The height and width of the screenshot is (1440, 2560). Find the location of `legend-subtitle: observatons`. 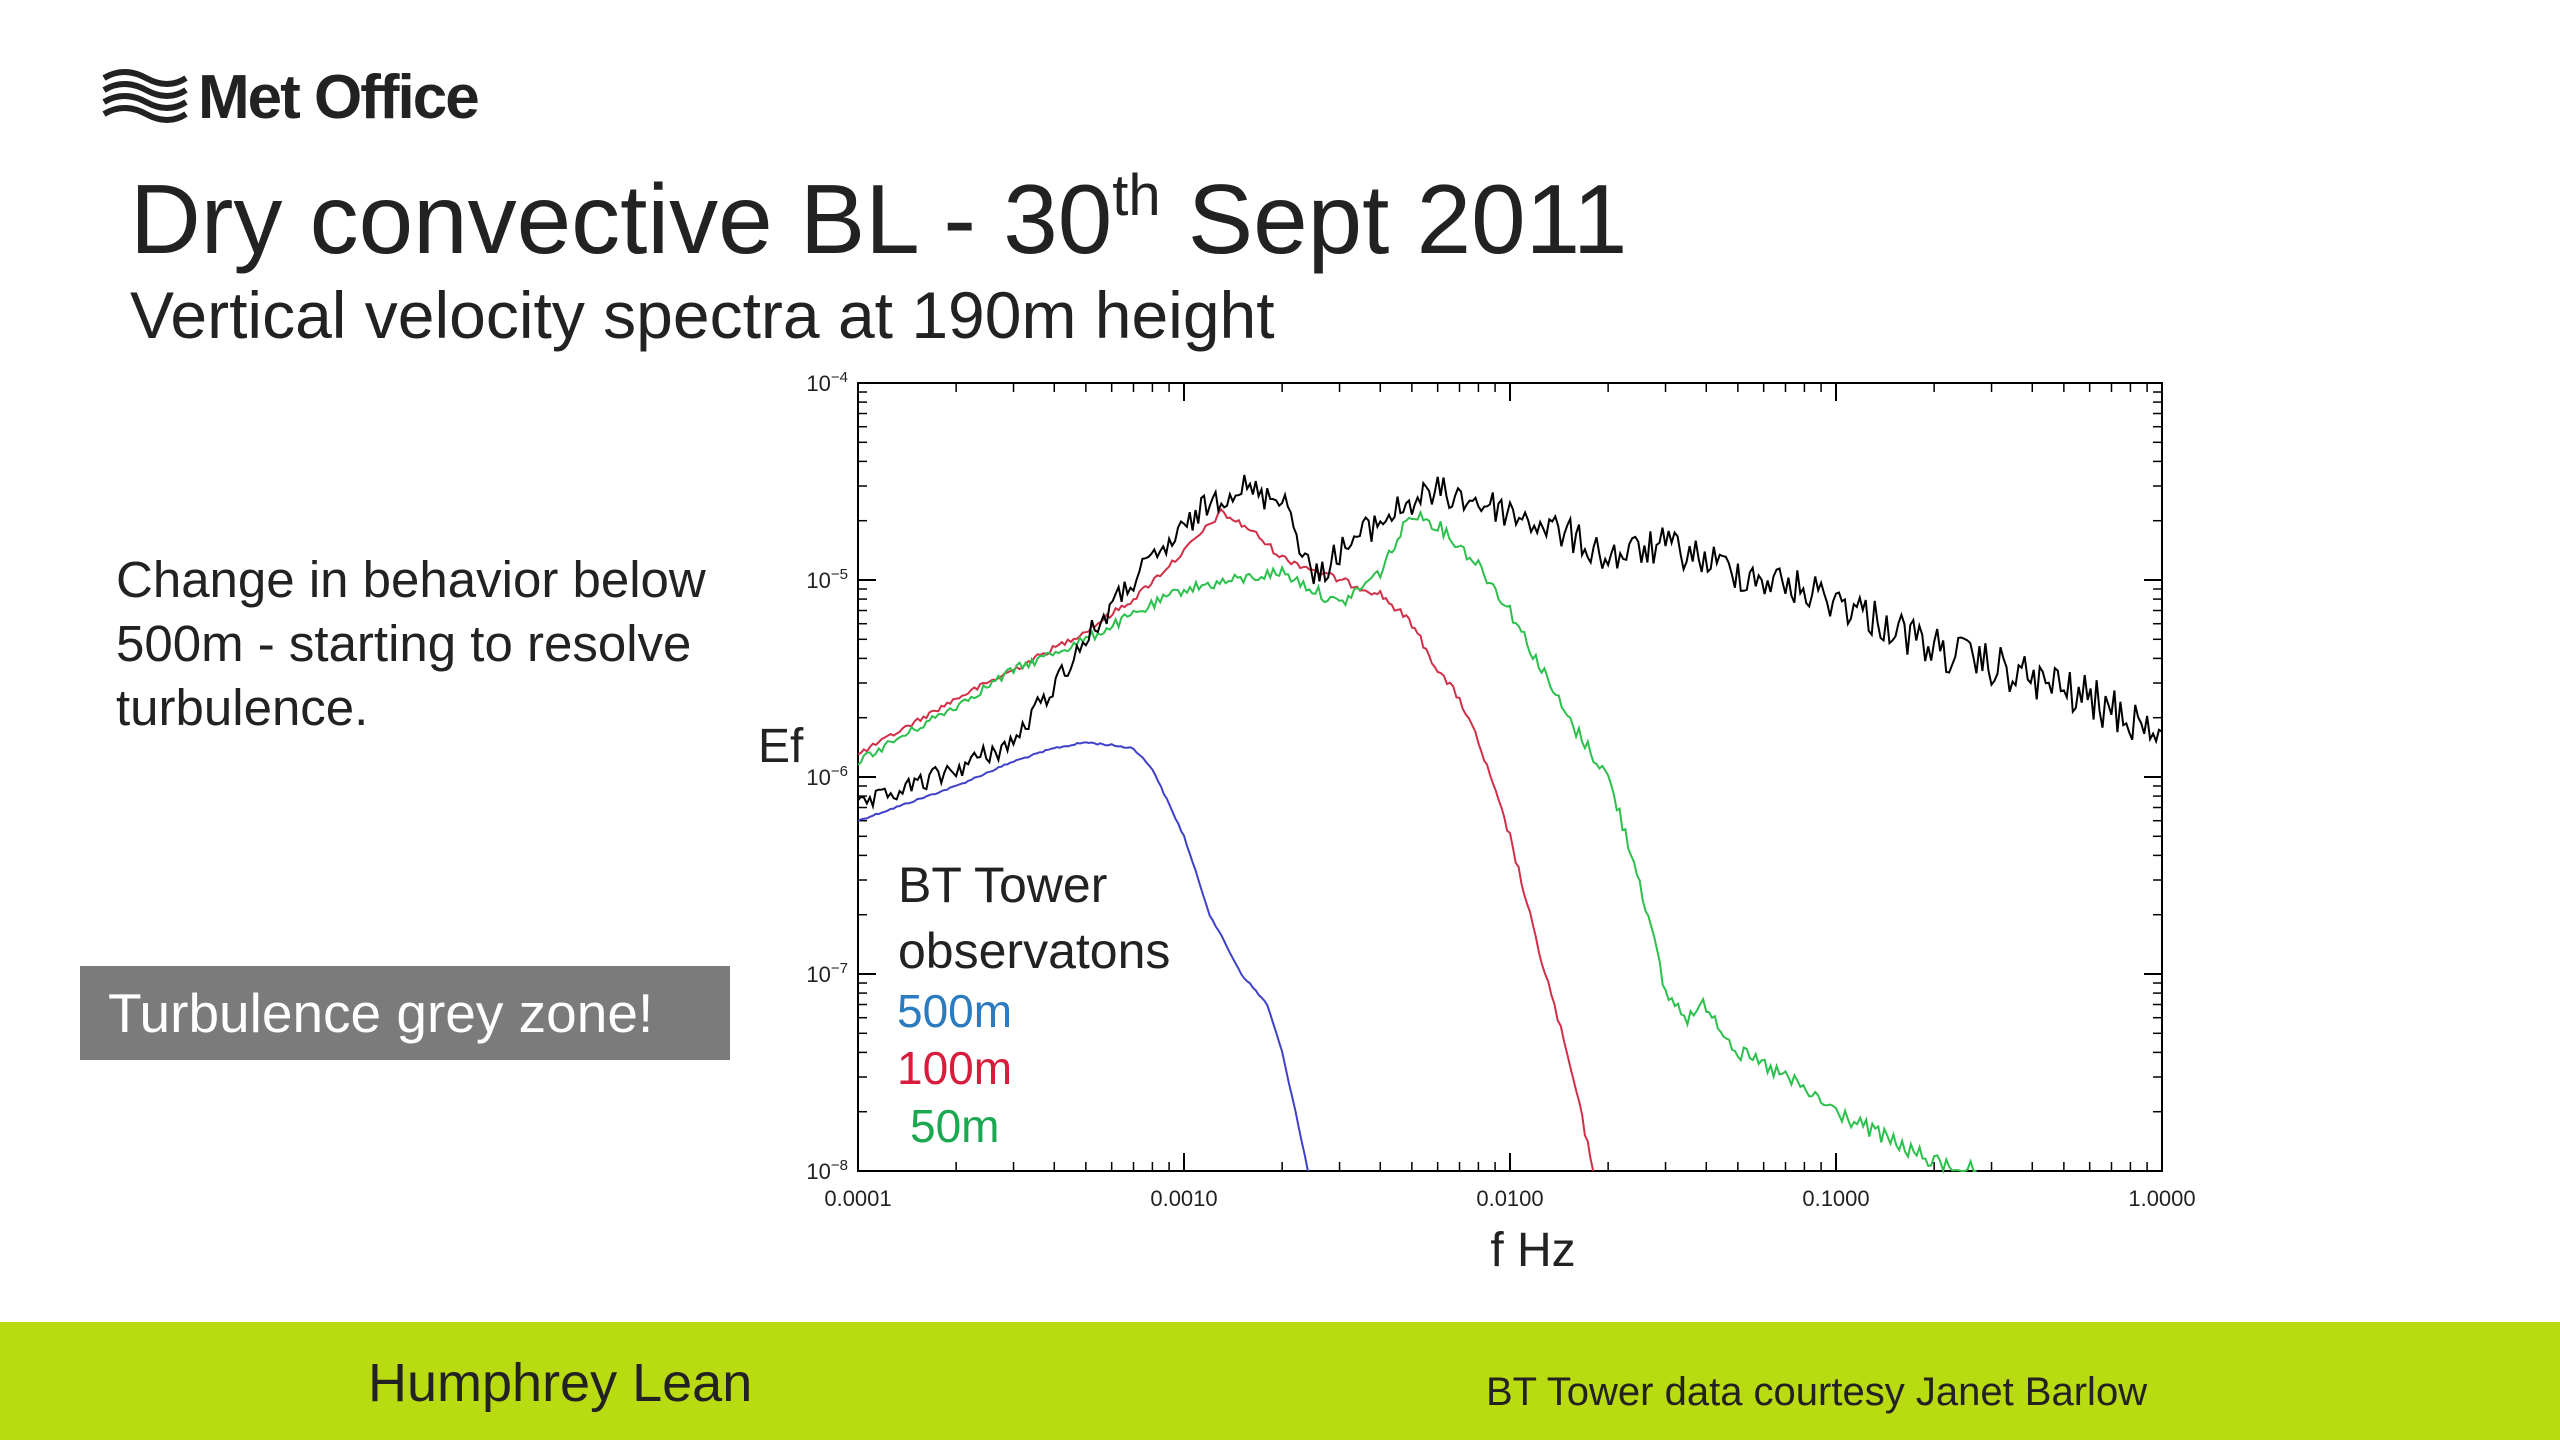

legend-subtitle: observatons is located at coordinates (1034, 951).